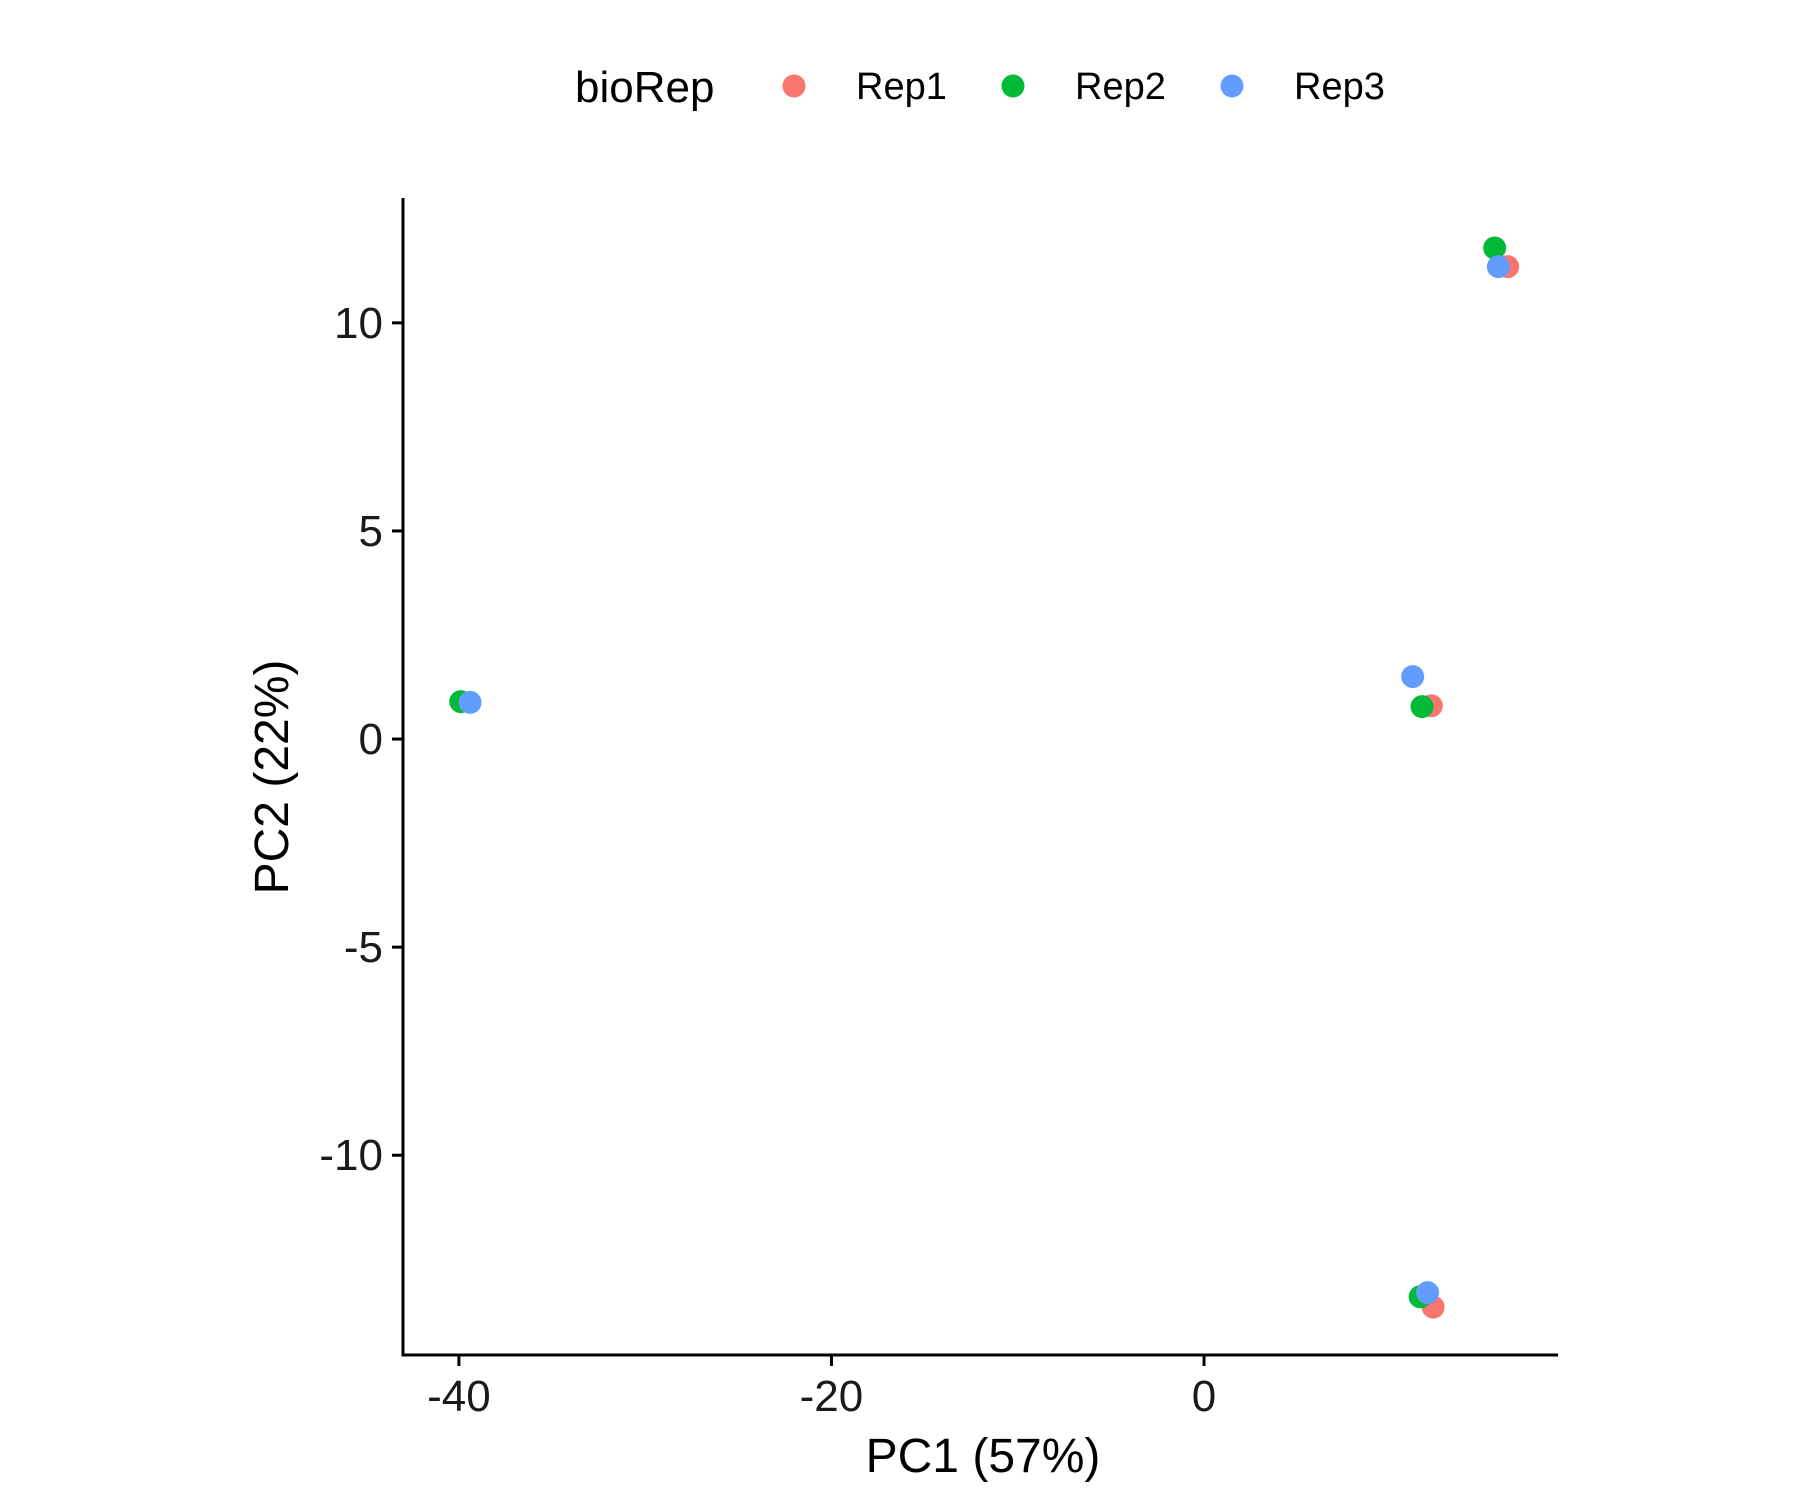  I want to click on y-tick-label: 10, so click(358, 323).